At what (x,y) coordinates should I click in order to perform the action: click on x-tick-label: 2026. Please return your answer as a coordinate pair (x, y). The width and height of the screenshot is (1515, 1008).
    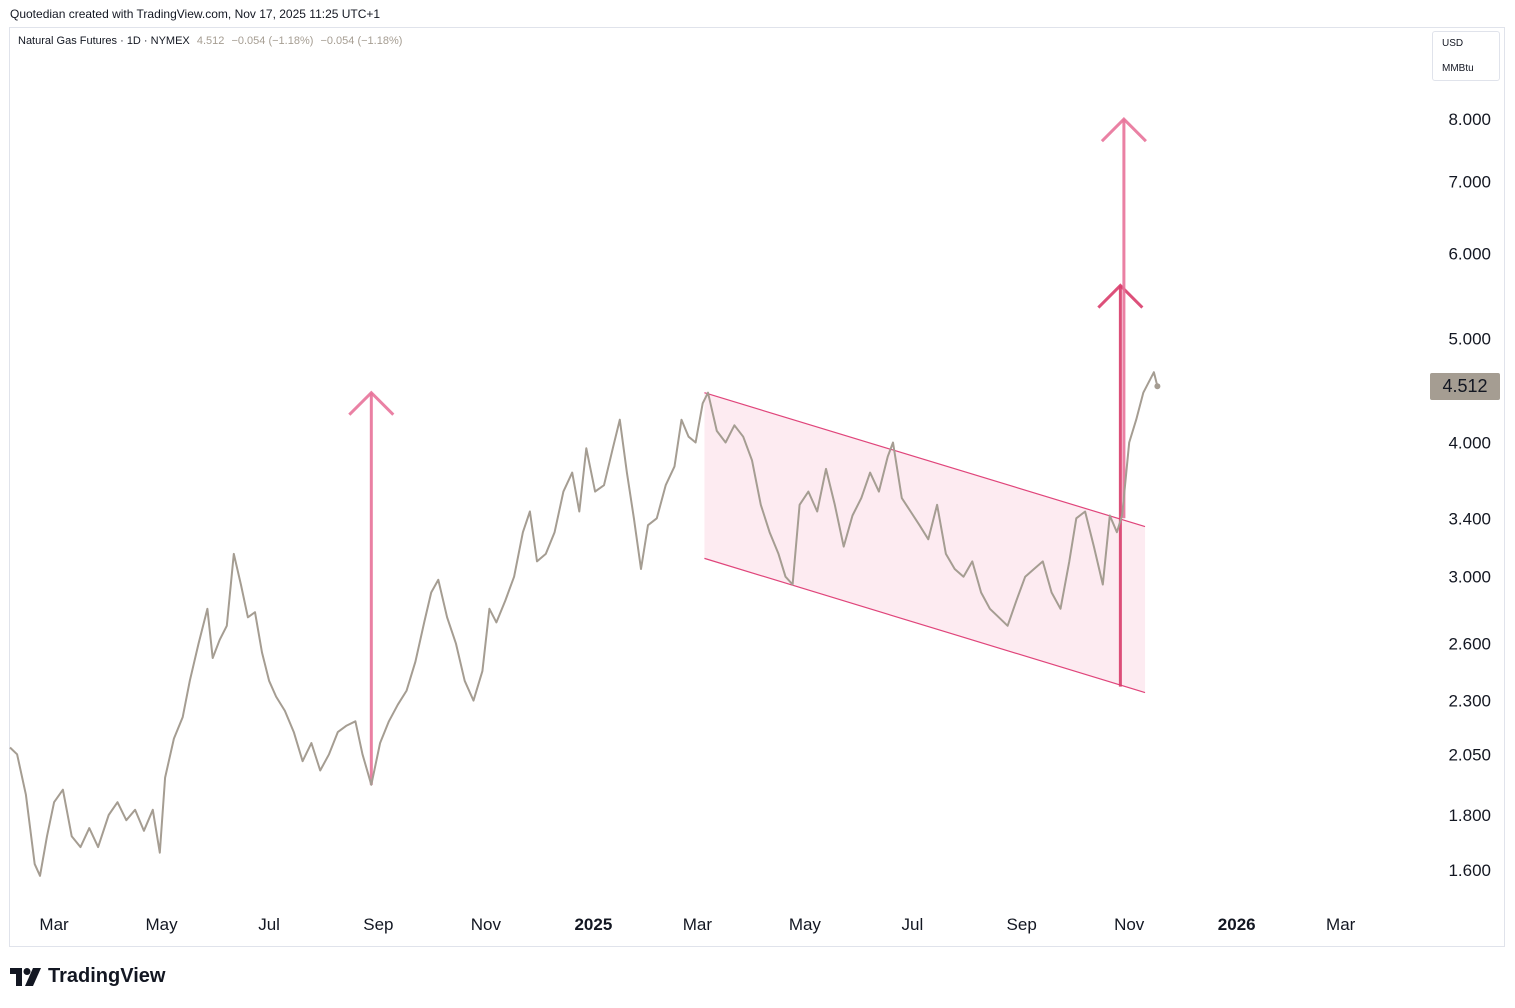
    Looking at the image, I should click on (1237, 924).